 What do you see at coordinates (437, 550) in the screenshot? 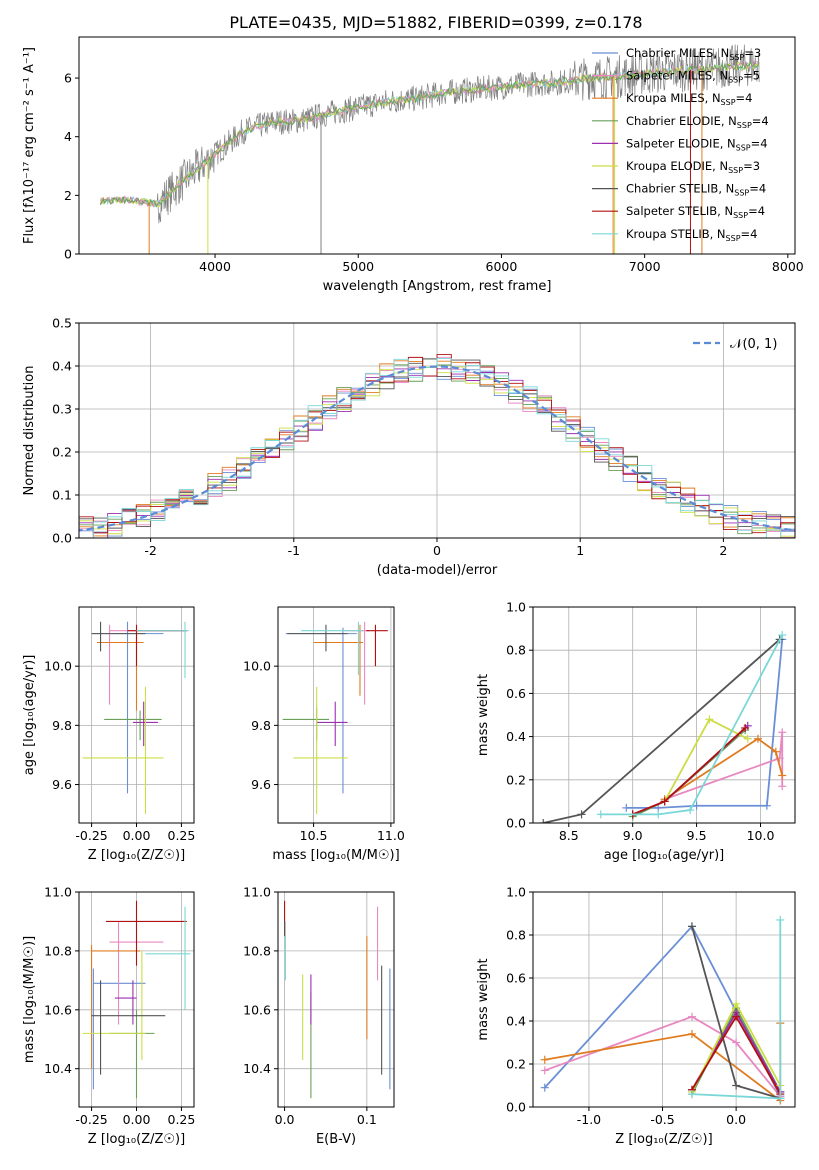
I see `x-tick-label: 0` at bounding box center [437, 550].